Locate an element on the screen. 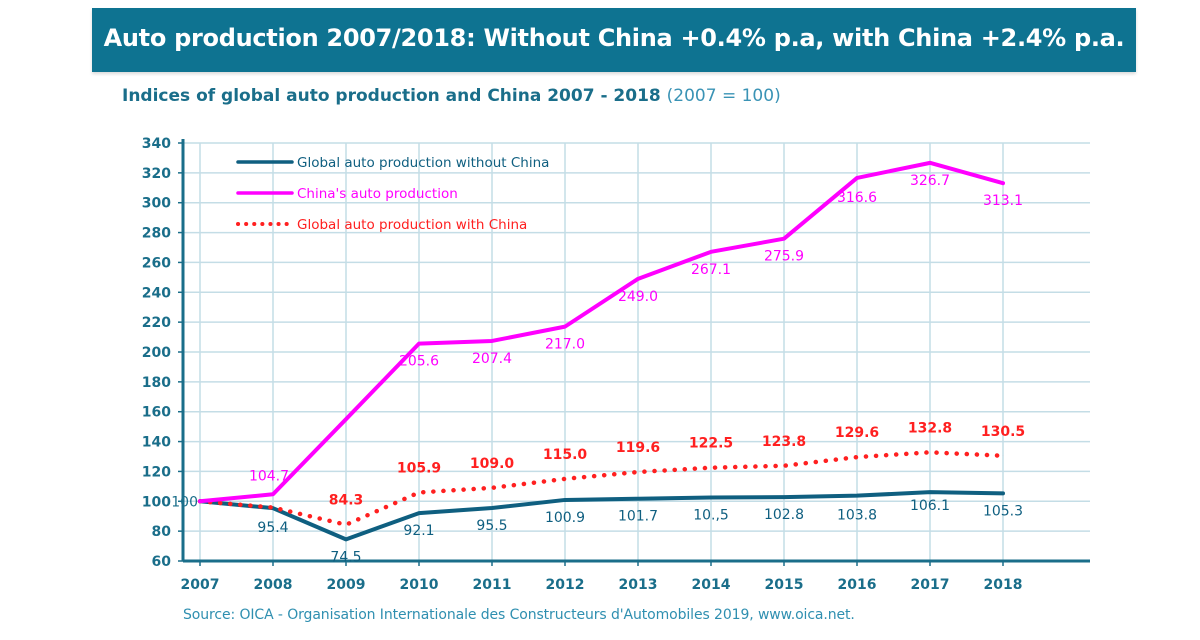 Image resolution: width=1200 pixels, height=640 pixels. y-tick-label: 340 is located at coordinates (156, 144).